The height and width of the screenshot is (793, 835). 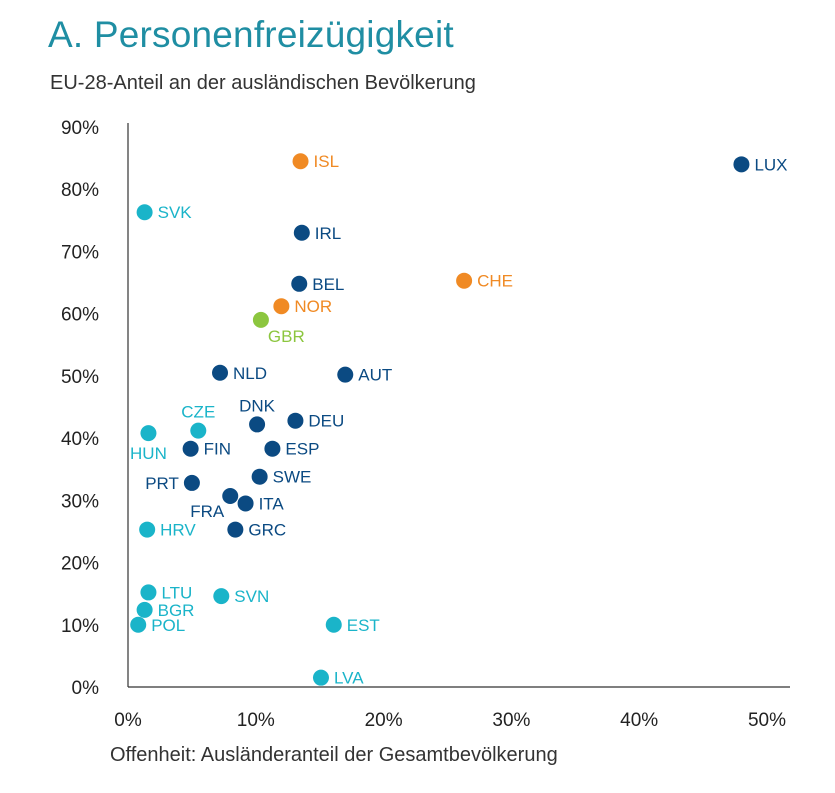 What do you see at coordinates (80, 190) in the screenshot?
I see `y-tick-label: 80%` at bounding box center [80, 190].